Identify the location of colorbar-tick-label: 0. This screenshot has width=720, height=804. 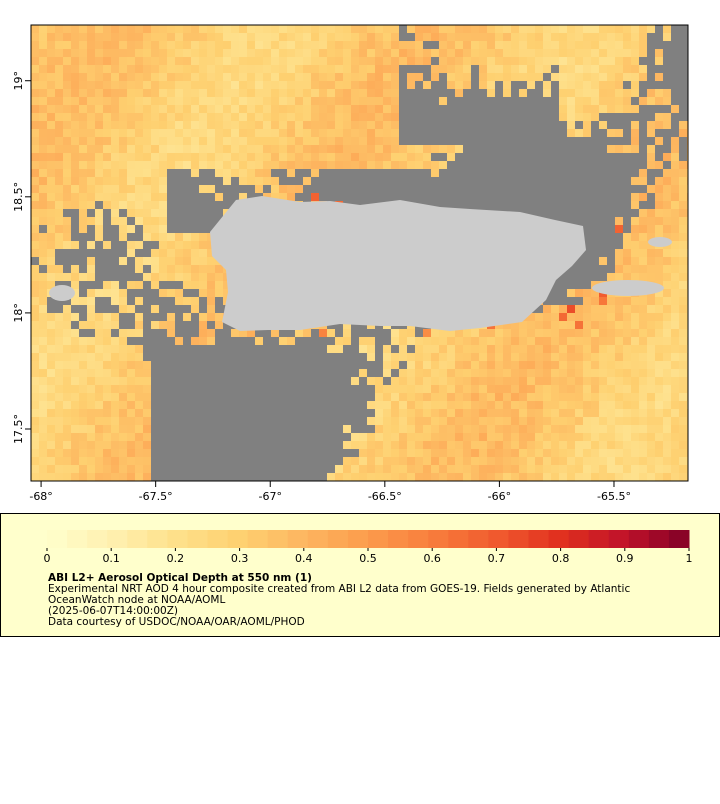
(47, 558).